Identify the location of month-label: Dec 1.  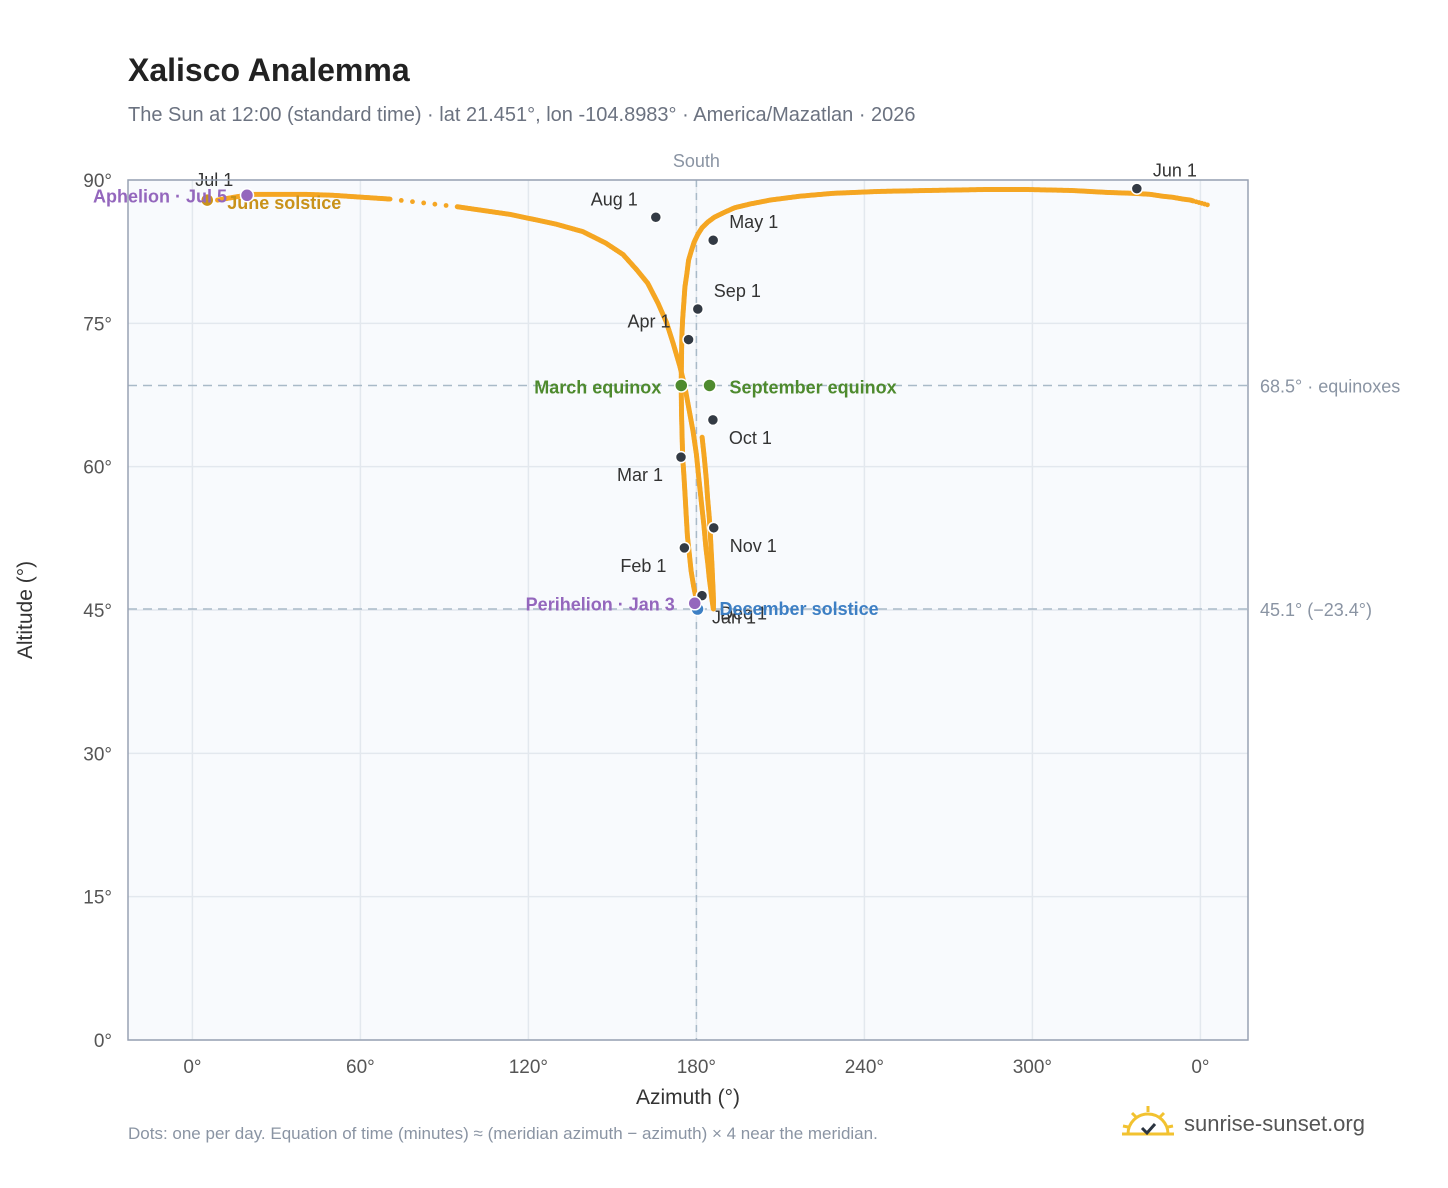
(743, 614).